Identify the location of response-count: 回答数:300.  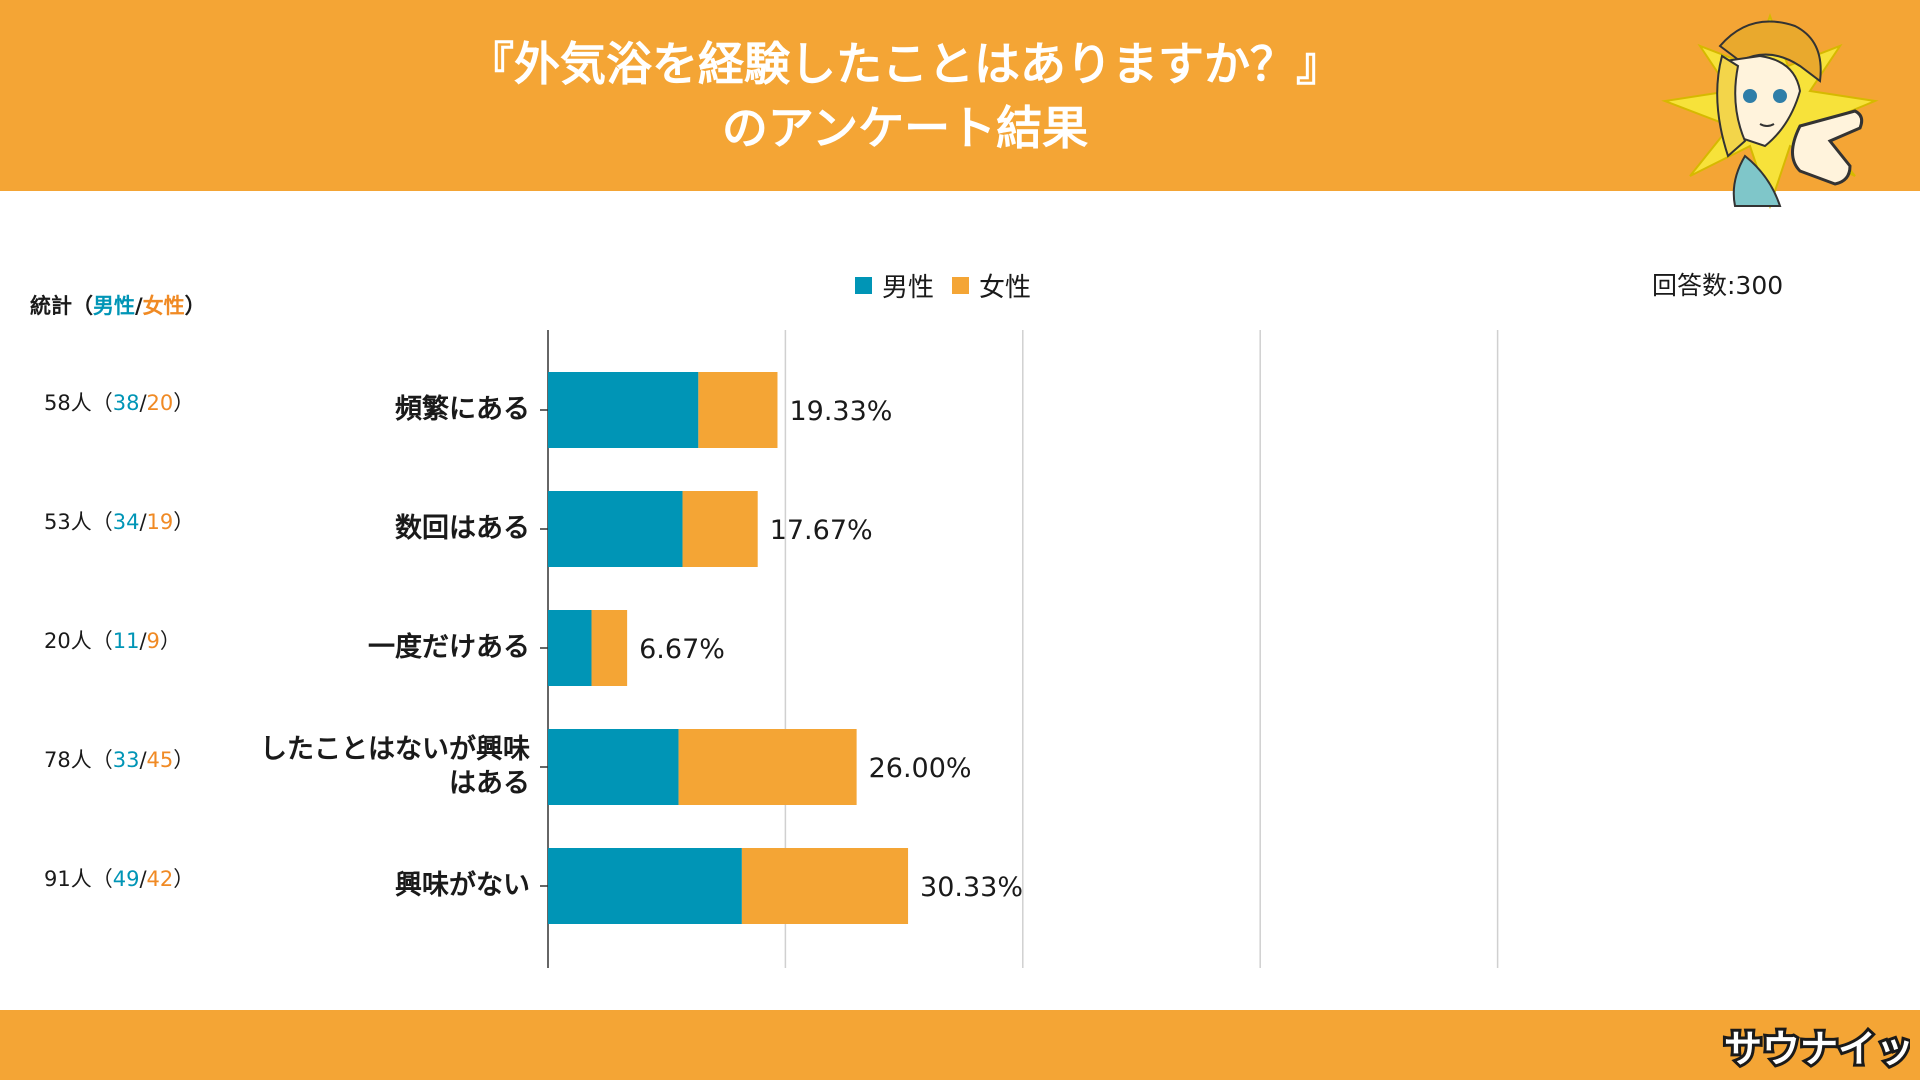
(1718, 285).